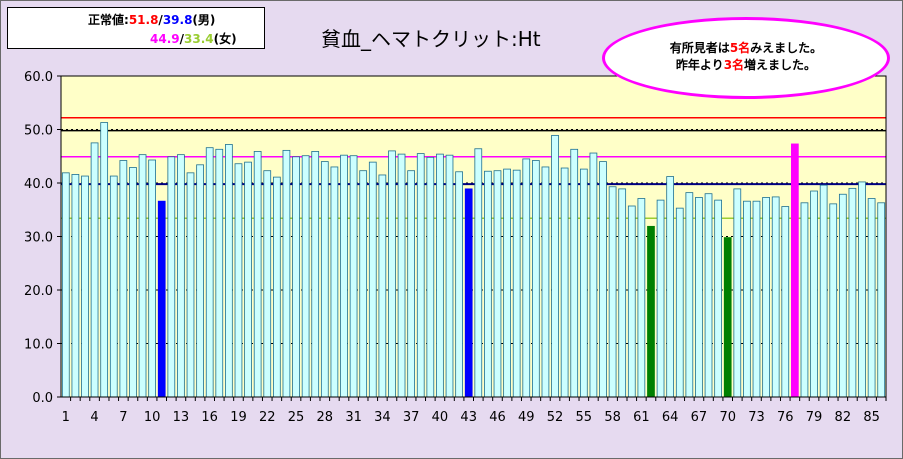  I want to click on x-tick-label: 19, so click(238, 417).